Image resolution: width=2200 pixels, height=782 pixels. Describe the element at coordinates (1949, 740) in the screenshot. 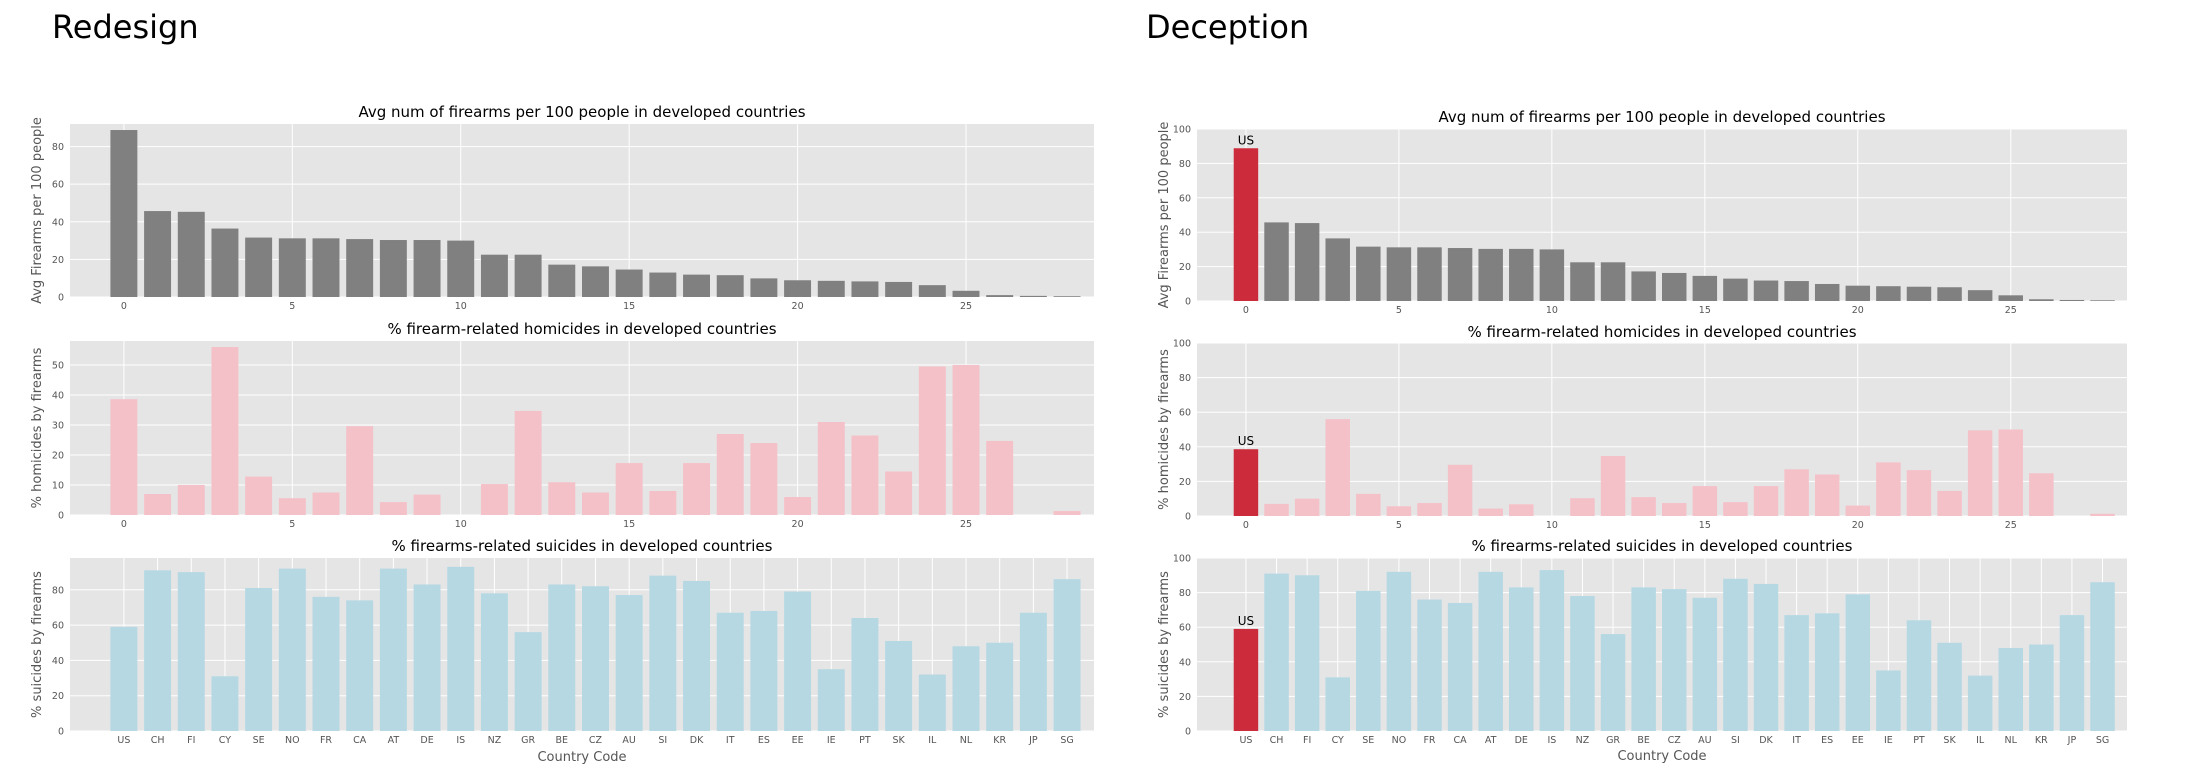

I see `chart-6-category-label: SK` at that location.